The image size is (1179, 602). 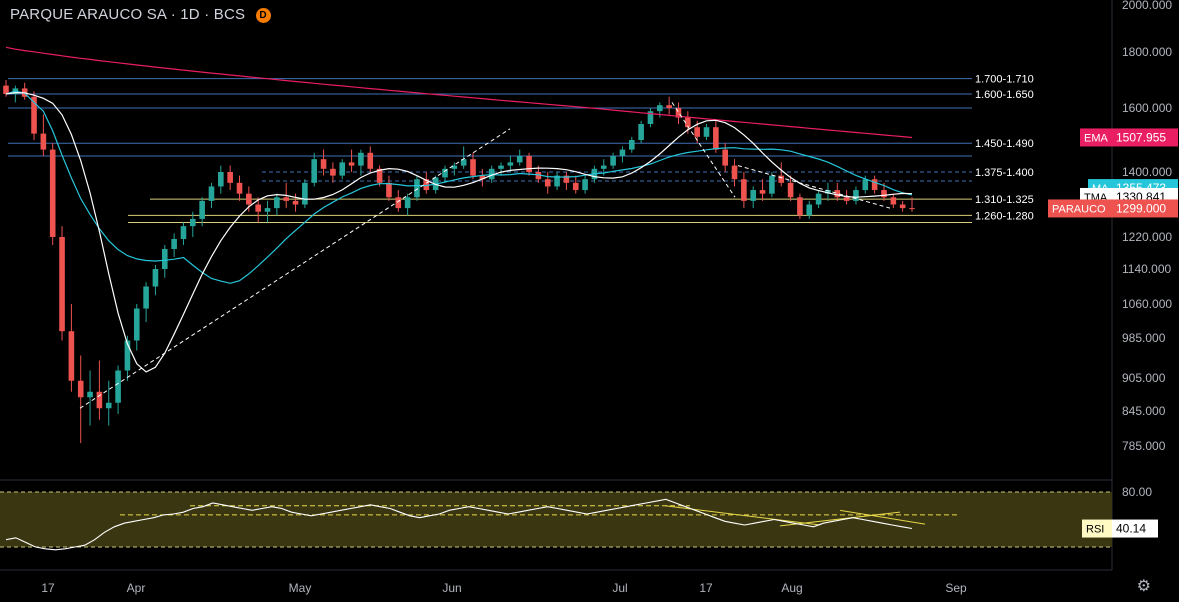 What do you see at coordinates (459, 92) in the screenshot?
I see `ema-line` at bounding box center [459, 92].